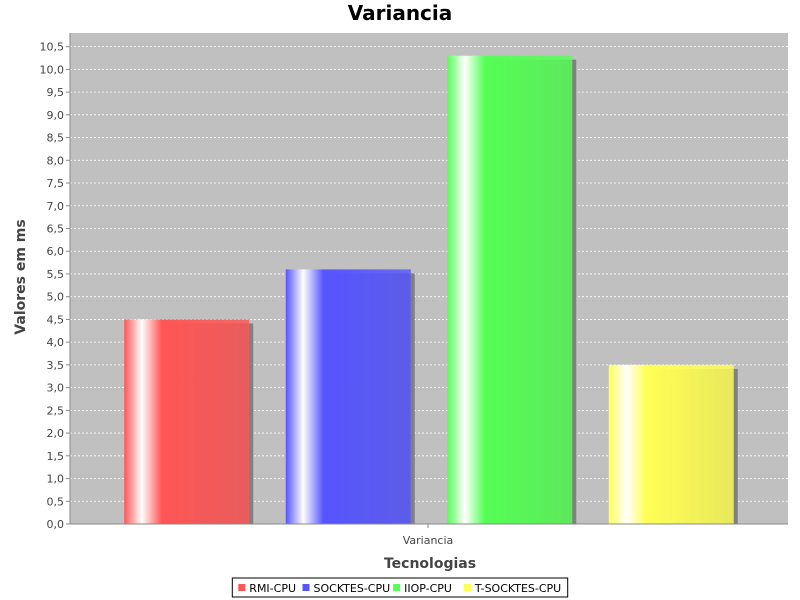 This screenshot has width=800, height=600. I want to click on y-tick-label: 2,0, so click(56, 433).